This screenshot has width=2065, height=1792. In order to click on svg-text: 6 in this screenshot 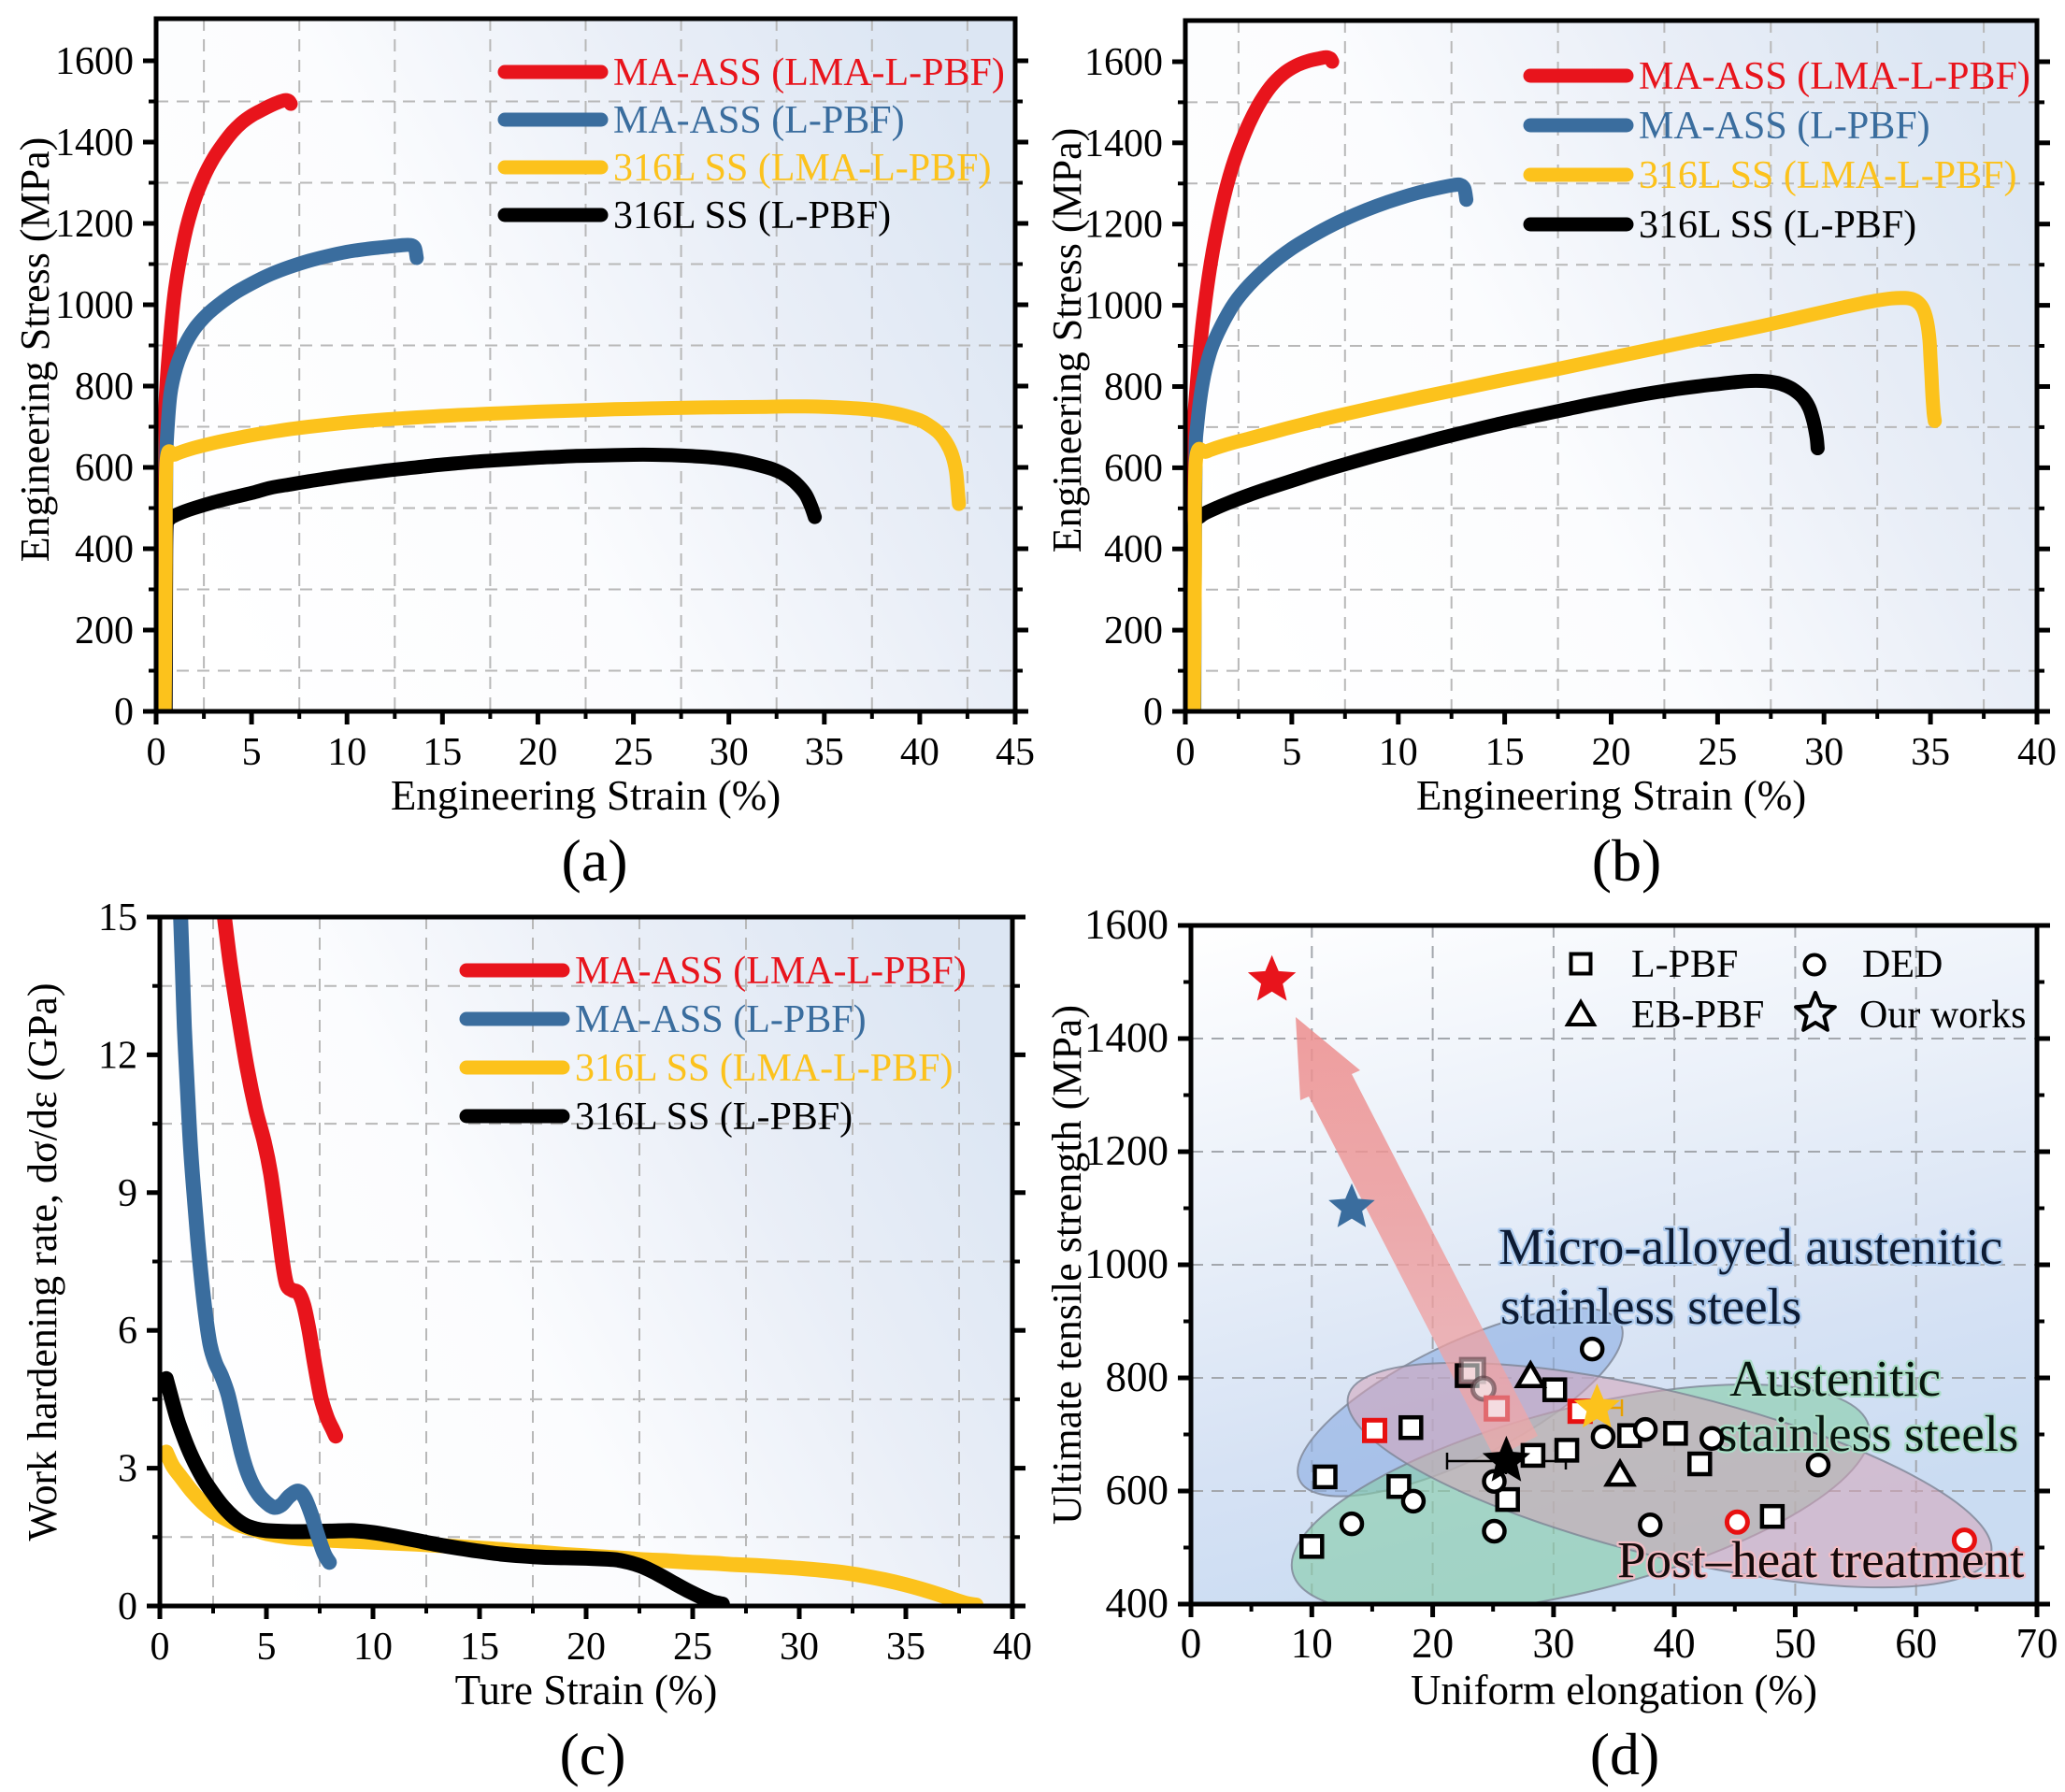, I will do `click(128, 1331)`.